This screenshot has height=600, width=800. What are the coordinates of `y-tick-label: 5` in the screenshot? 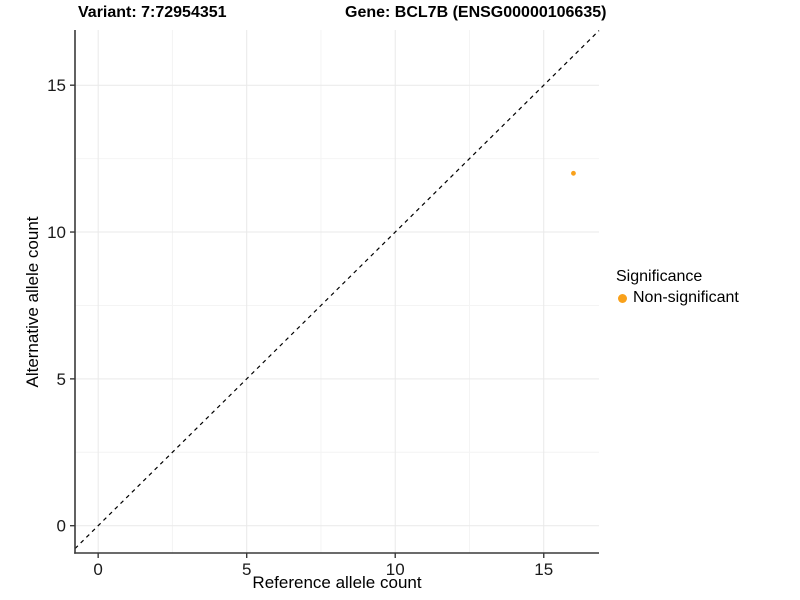 It's located at (61, 379).